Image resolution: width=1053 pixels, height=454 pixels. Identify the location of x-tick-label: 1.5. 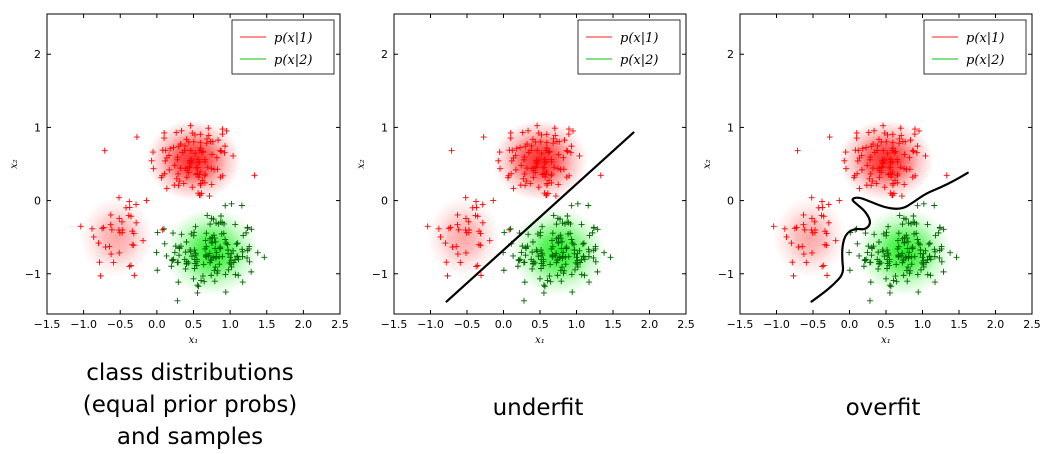
(267, 324).